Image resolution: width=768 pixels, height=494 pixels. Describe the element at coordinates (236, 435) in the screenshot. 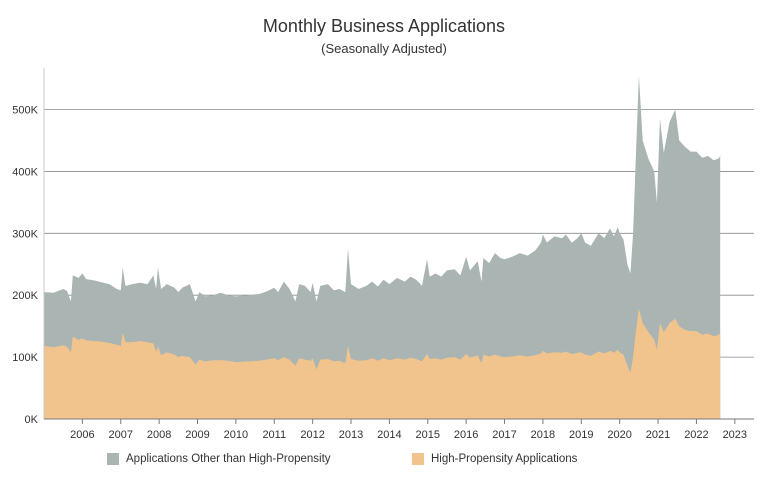

I see `x-tick-label: 2010` at that location.